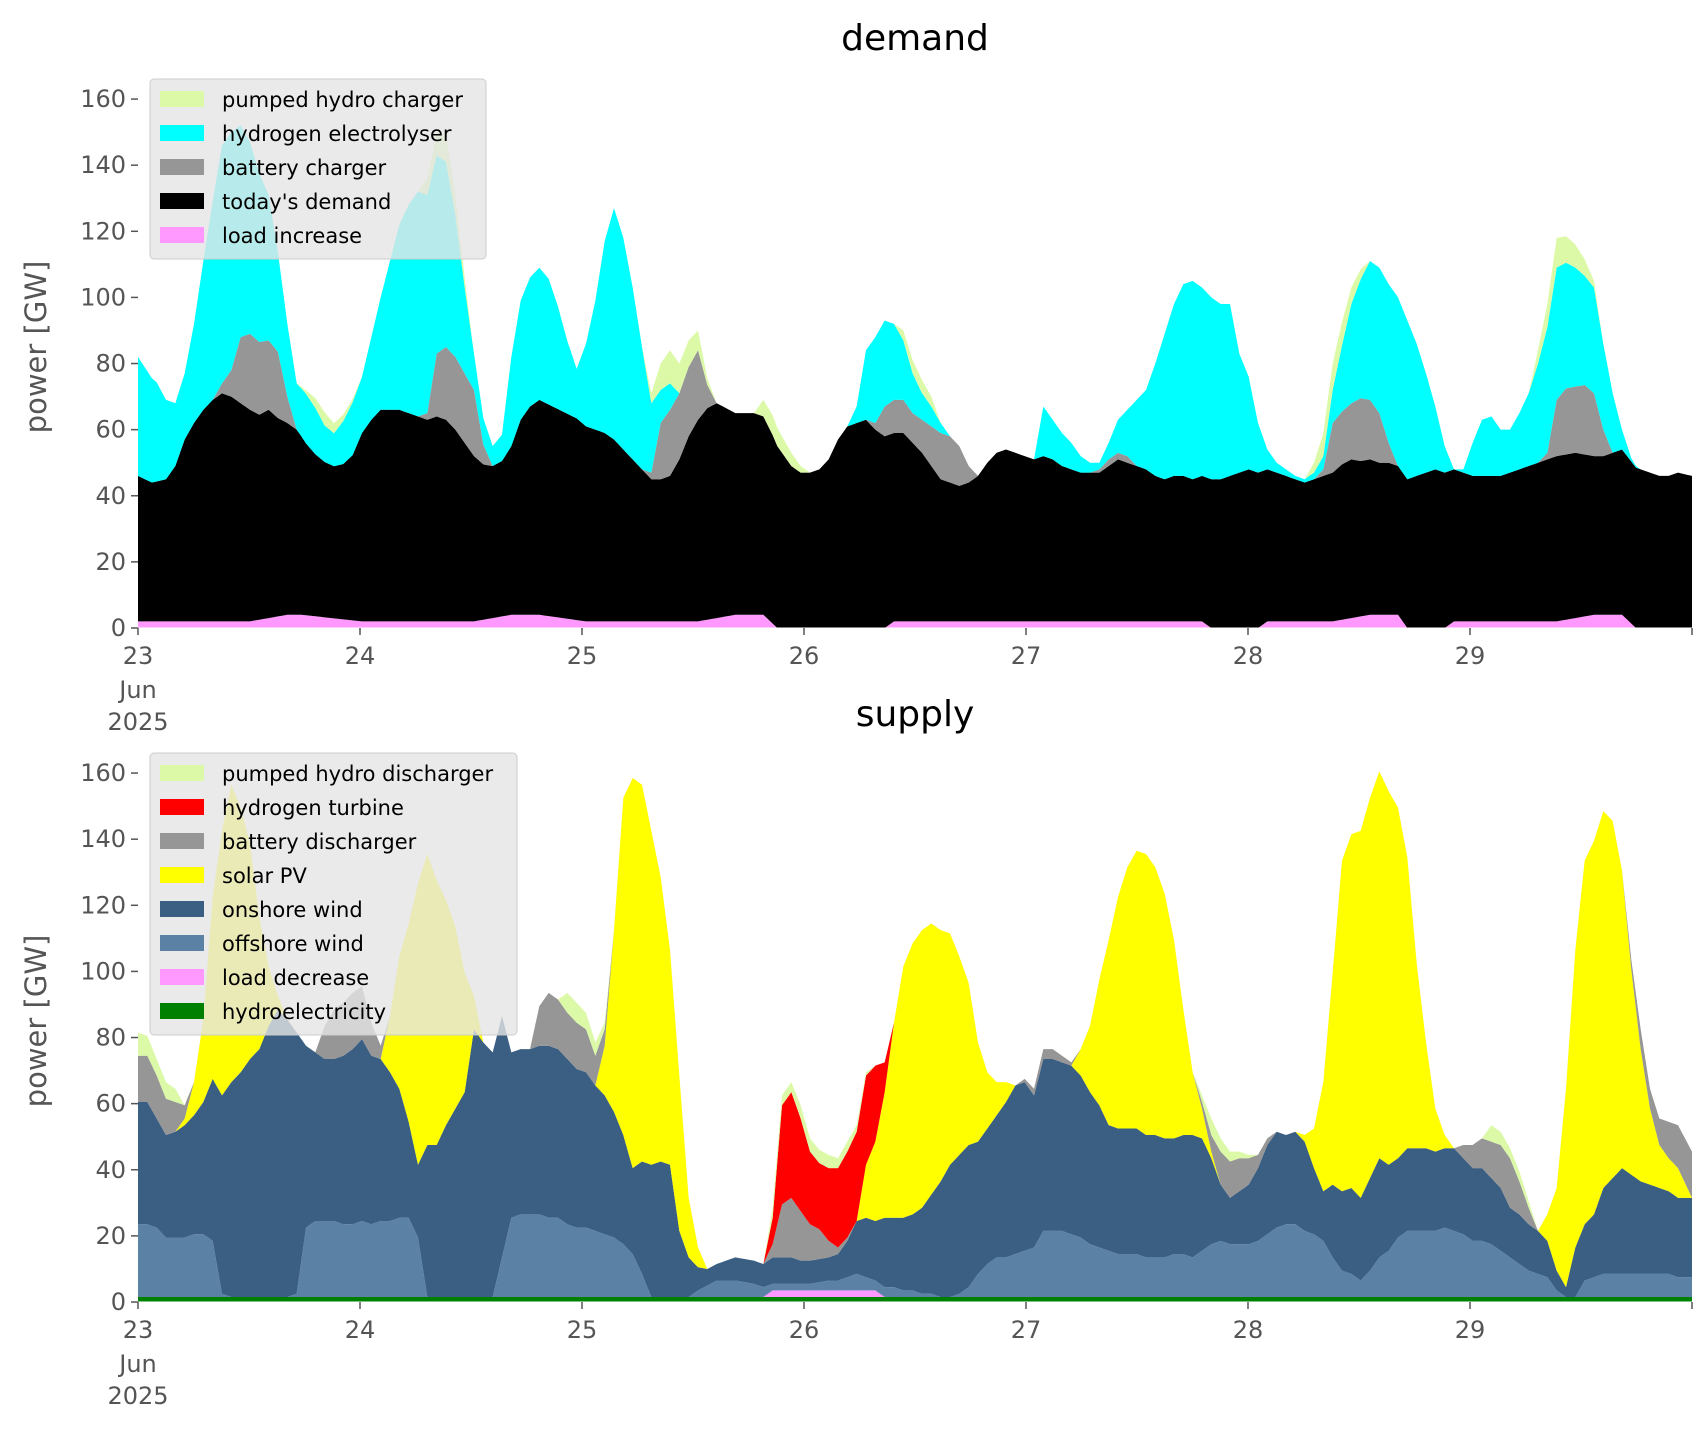 The image size is (1706, 1431). What do you see at coordinates (319, 842) in the screenshot?
I see `legend-label: battery discharger` at bounding box center [319, 842].